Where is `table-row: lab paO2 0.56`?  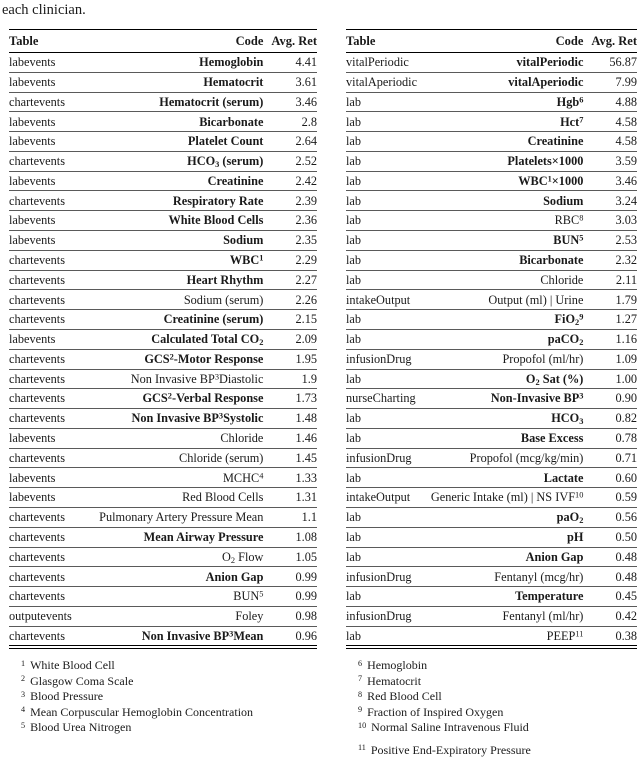
table-row: lab paO2 0.56 is located at coordinates (491, 518).